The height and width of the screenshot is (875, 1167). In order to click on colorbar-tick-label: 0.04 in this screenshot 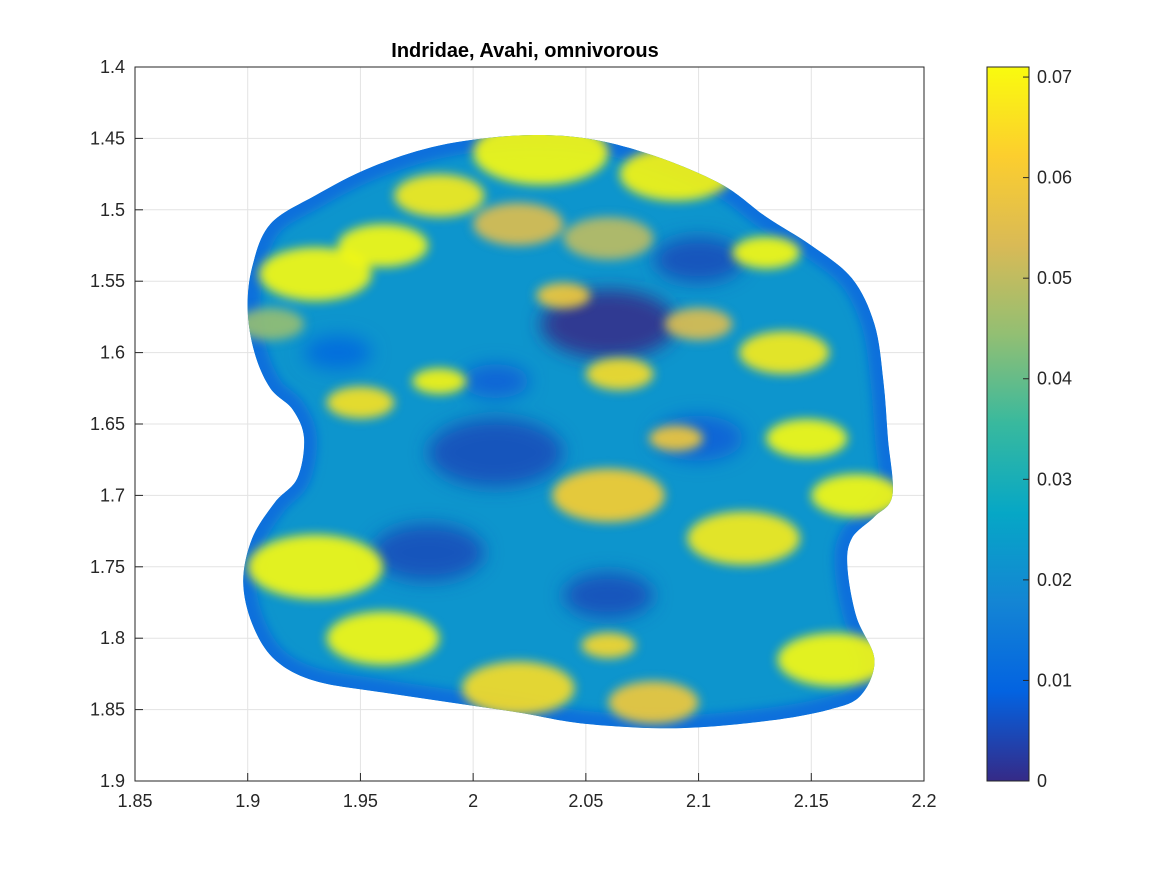, I will do `click(1054, 379)`.